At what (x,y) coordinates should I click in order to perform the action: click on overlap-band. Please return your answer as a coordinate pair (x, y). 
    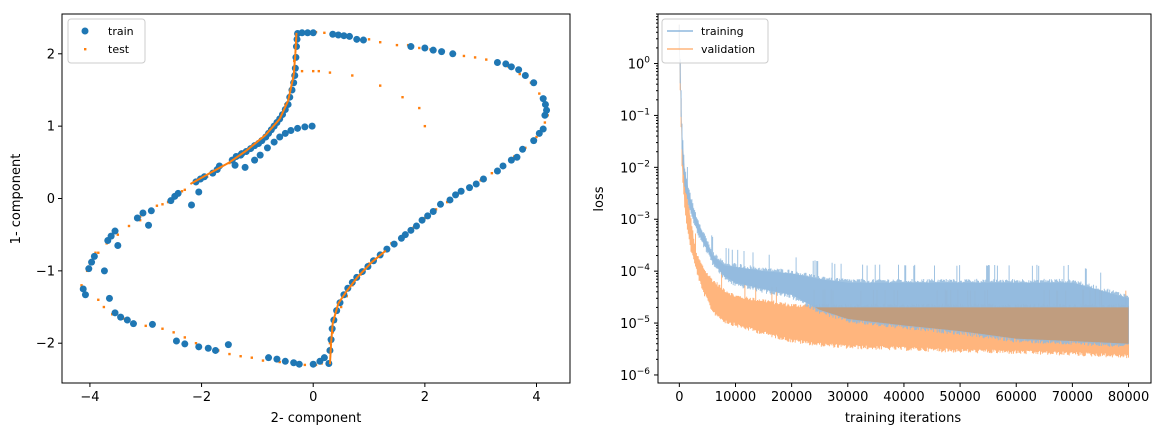
    Looking at the image, I should click on (972, 325).